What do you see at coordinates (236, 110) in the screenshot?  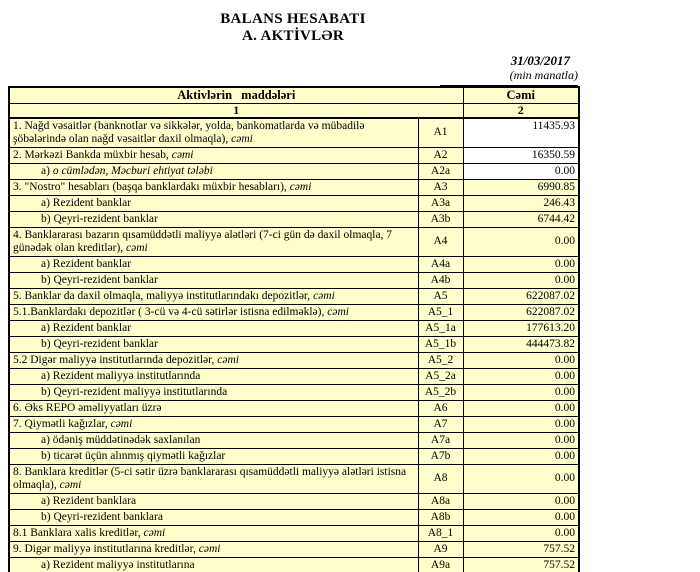 I see `items-column-number-cell: 1` at bounding box center [236, 110].